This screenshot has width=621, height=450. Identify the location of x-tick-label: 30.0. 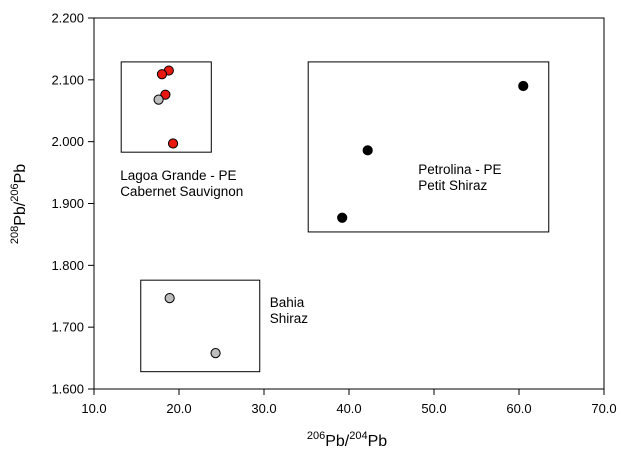
(263, 408).